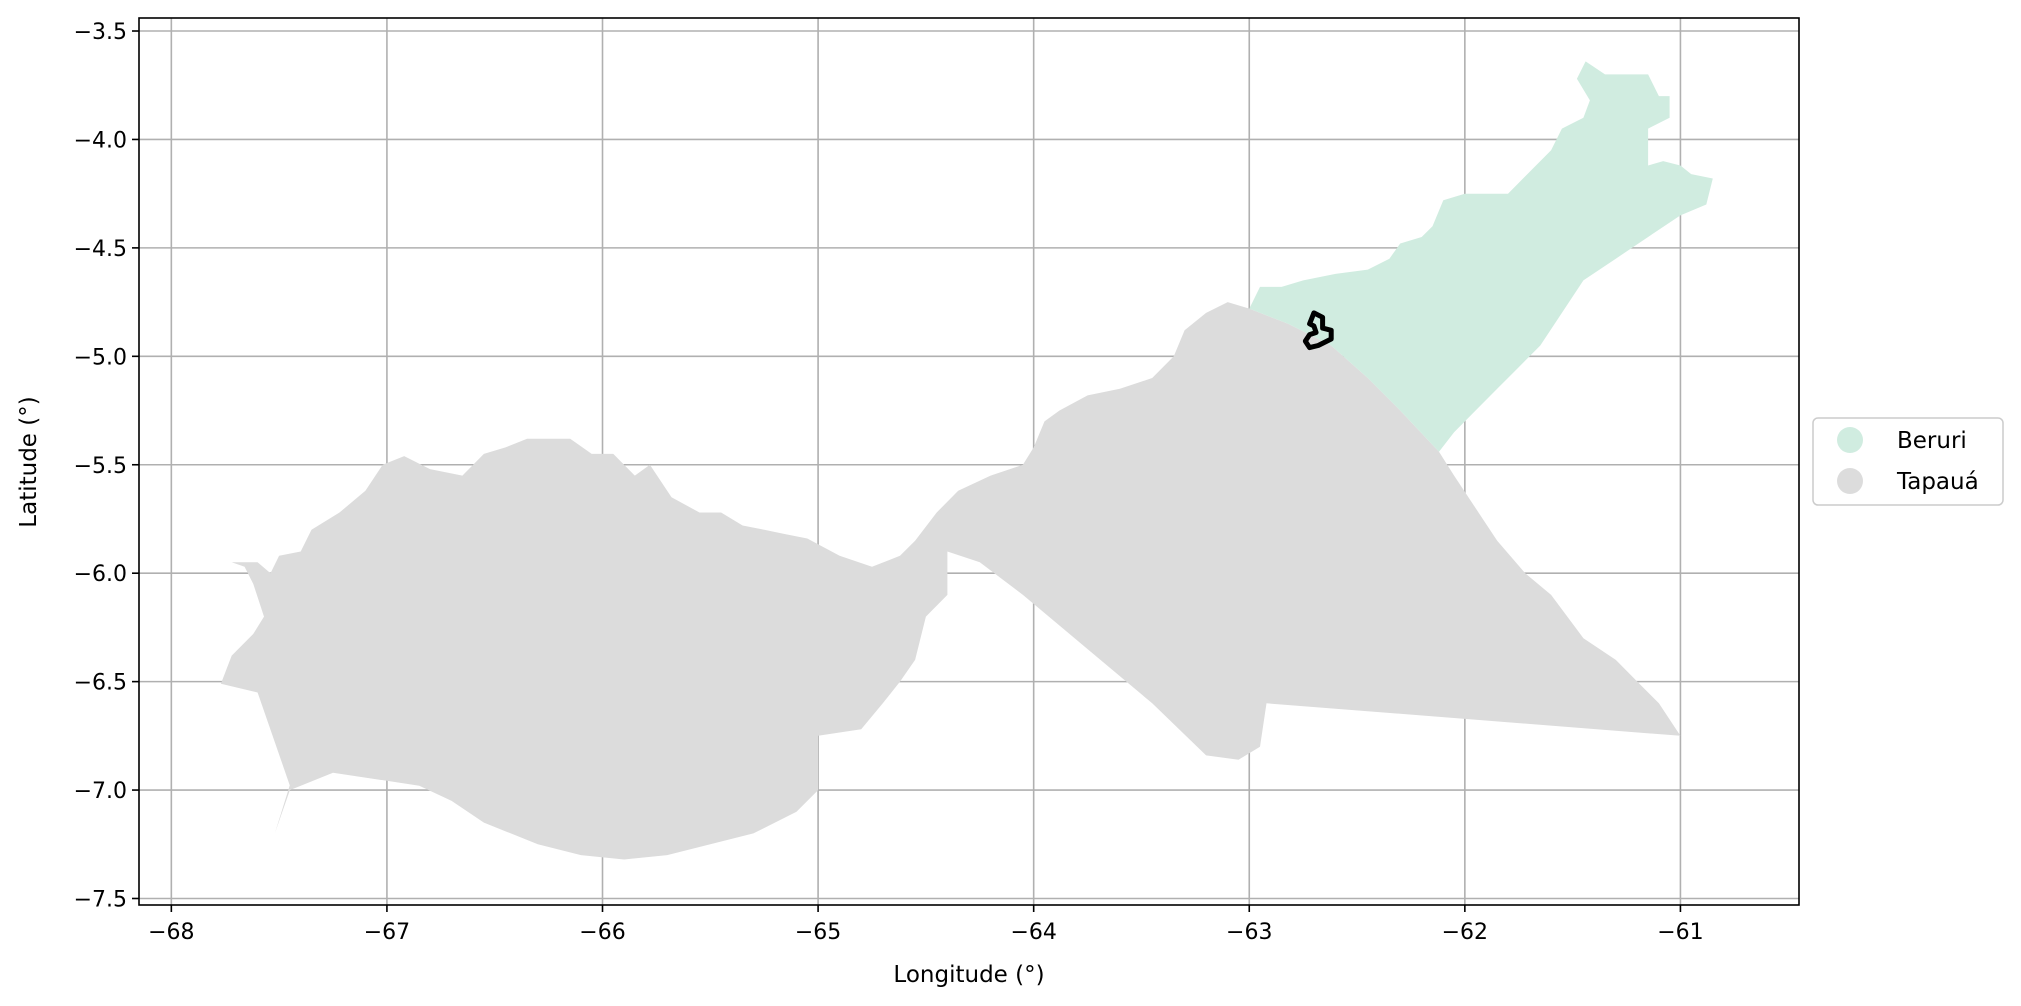 The image size is (2021, 1006). Describe the element at coordinates (100, 249) in the screenshot. I see `y-tick-label: −4.5` at that location.